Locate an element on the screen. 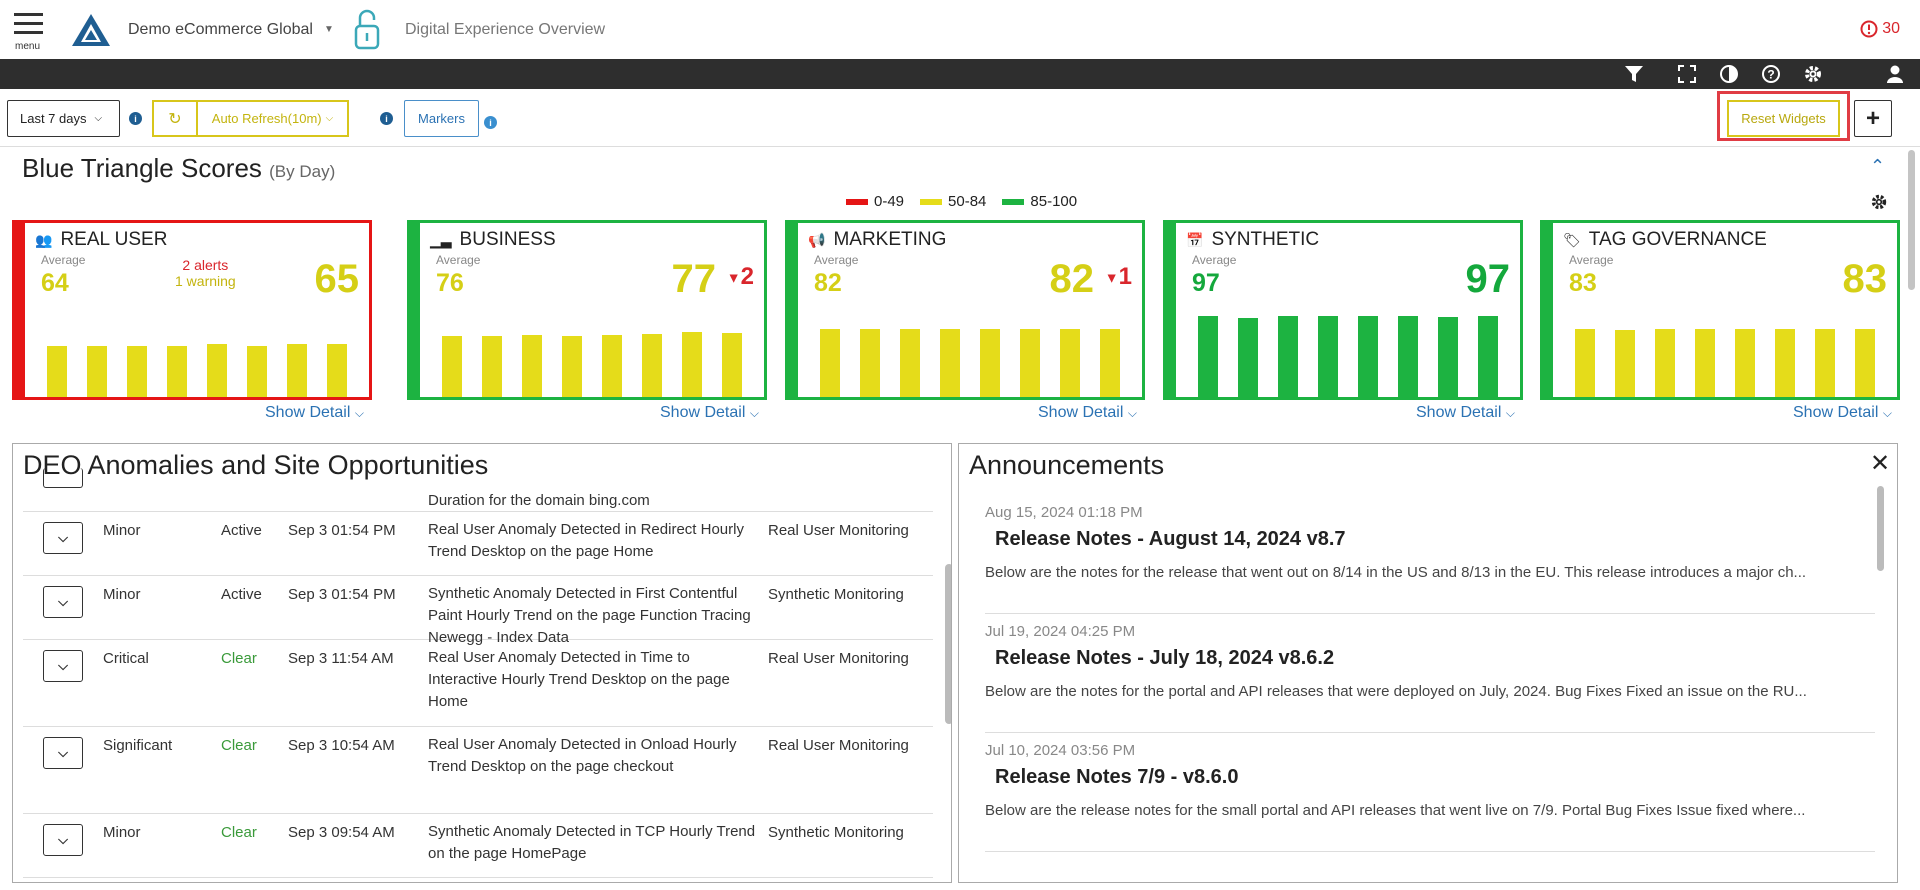 The image size is (1920, 890). auto-refresh-select: Auto Refresh(10m) ⌵ is located at coordinates (272, 118).